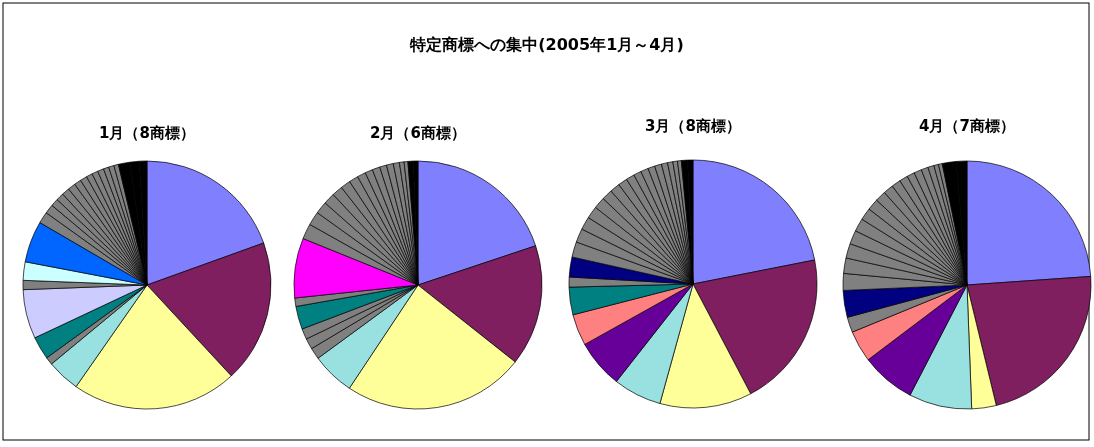 This screenshot has width=1094, height=447. Describe the element at coordinates (546, 44) in the screenshot. I see `text: 特定商標への集中(2005年1月～4月)` at that location.